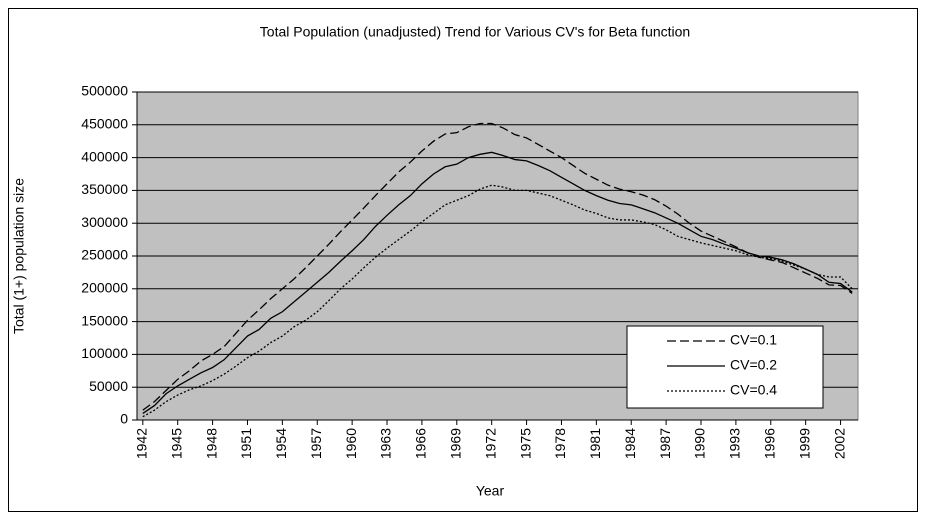  Describe the element at coordinates (104, 222) in the screenshot. I see `y-tick-label: 300000` at that location.